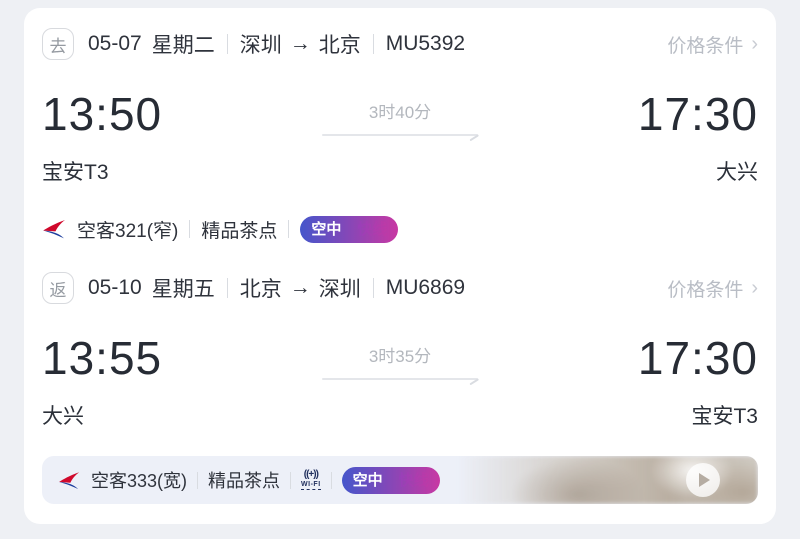 The width and height of the screenshot is (800, 539). What do you see at coordinates (139, 481) in the screenshot?
I see `banner-aircraft-type: 空客333(宽)` at bounding box center [139, 481].